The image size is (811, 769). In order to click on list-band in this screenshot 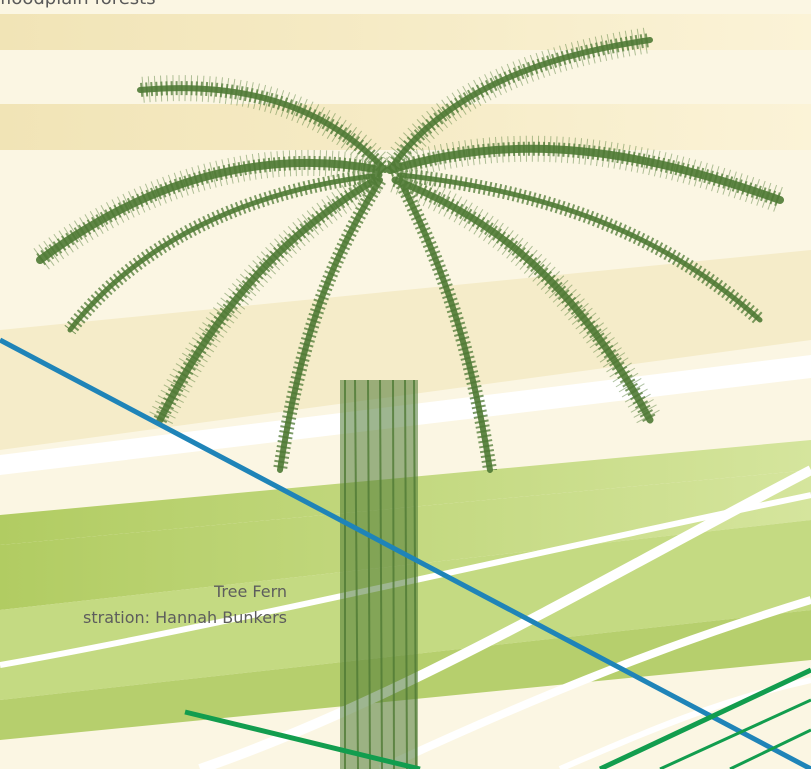, I will do `click(405, 32)`.